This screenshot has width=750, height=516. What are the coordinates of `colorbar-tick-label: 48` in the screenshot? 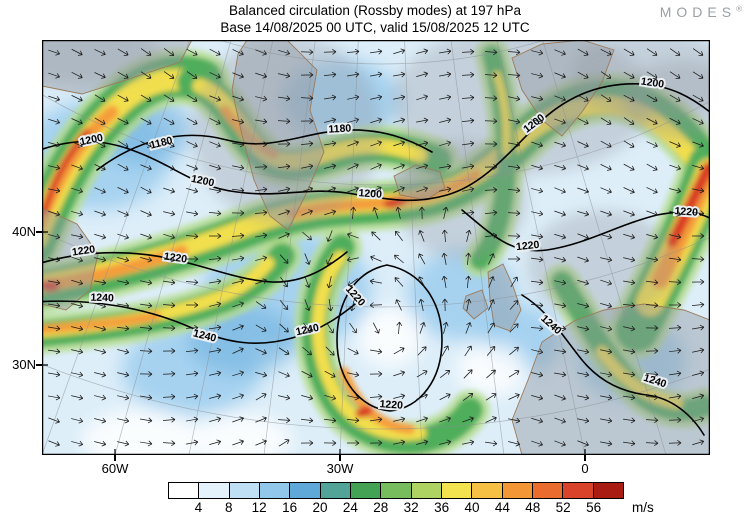 It's located at (533, 507).